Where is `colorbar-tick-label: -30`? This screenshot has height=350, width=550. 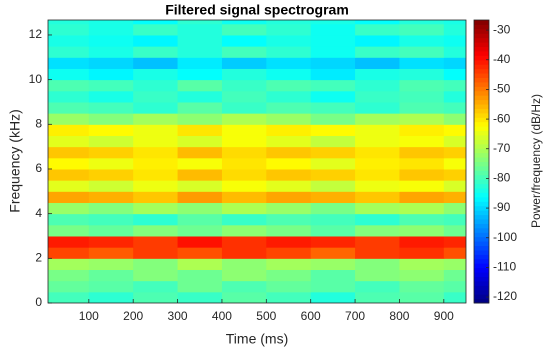
colorbar-tick-label: -30 is located at coordinates (502, 29).